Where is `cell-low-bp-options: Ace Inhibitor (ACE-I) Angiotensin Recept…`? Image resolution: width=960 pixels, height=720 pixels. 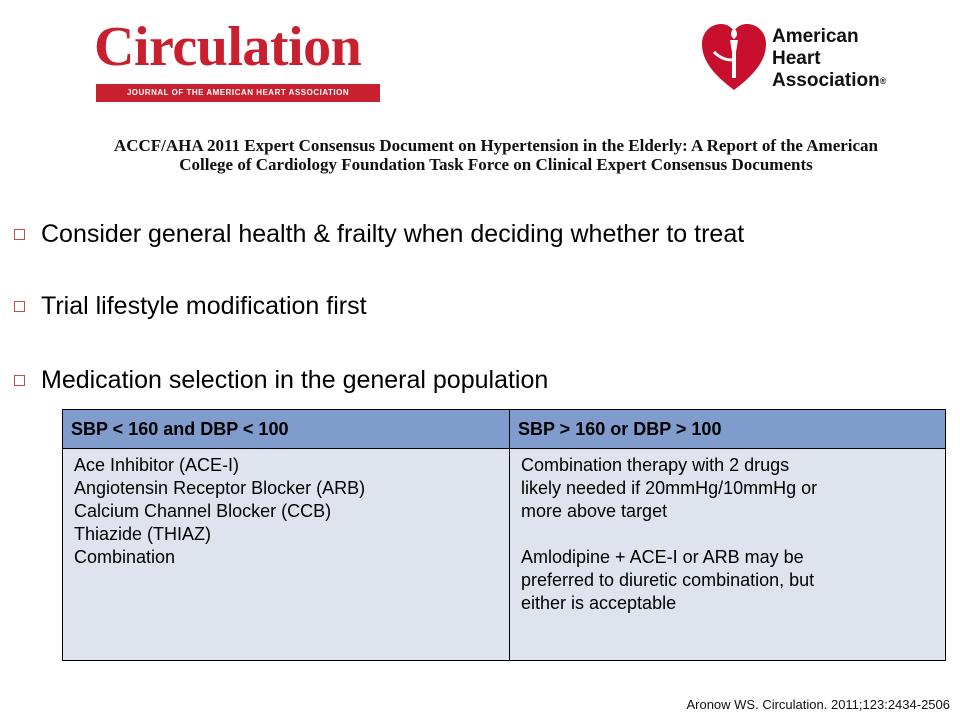 cell-low-bp-options: Ace Inhibitor (ACE-I) Angiotensin Recept… is located at coordinates (286, 554).